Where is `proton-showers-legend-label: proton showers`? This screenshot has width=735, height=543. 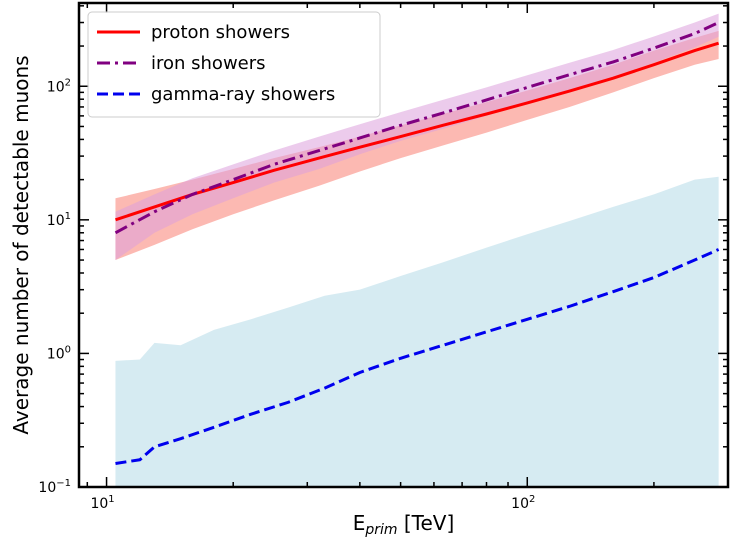
proton-showers-legend-label: proton showers is located at coordinates (220, 32).